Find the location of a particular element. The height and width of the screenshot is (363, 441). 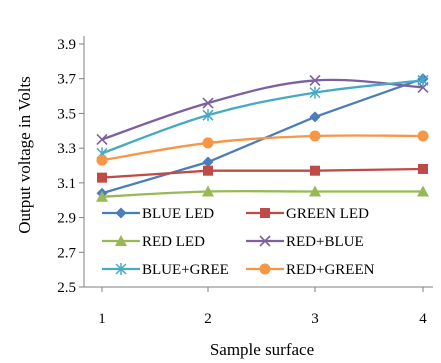

y-axis-title: Output voltage in Volts is located at coordinates (24, 155).